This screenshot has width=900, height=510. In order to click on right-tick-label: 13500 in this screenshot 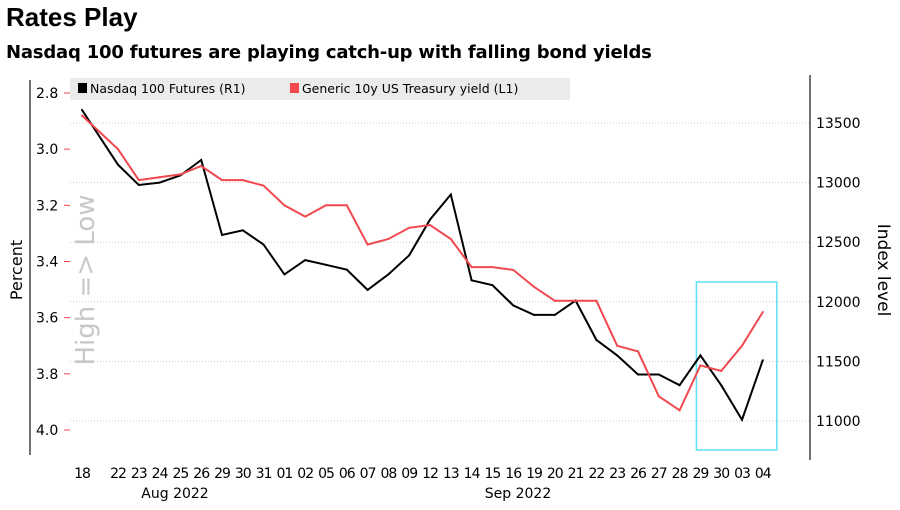, I will do `click(838, 124)`.